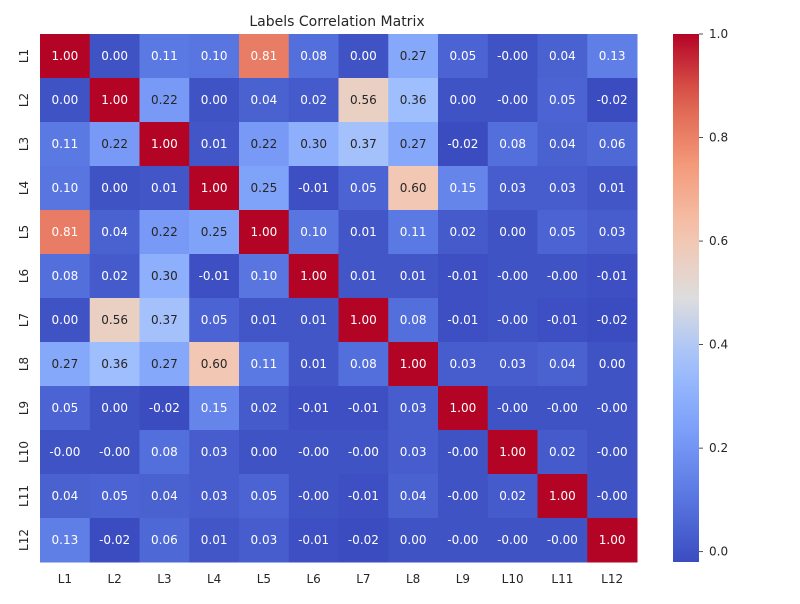 This screenshot has width=800, height=604. I want to click on colorbar-tick-label: 0.0, so click(718, 552).